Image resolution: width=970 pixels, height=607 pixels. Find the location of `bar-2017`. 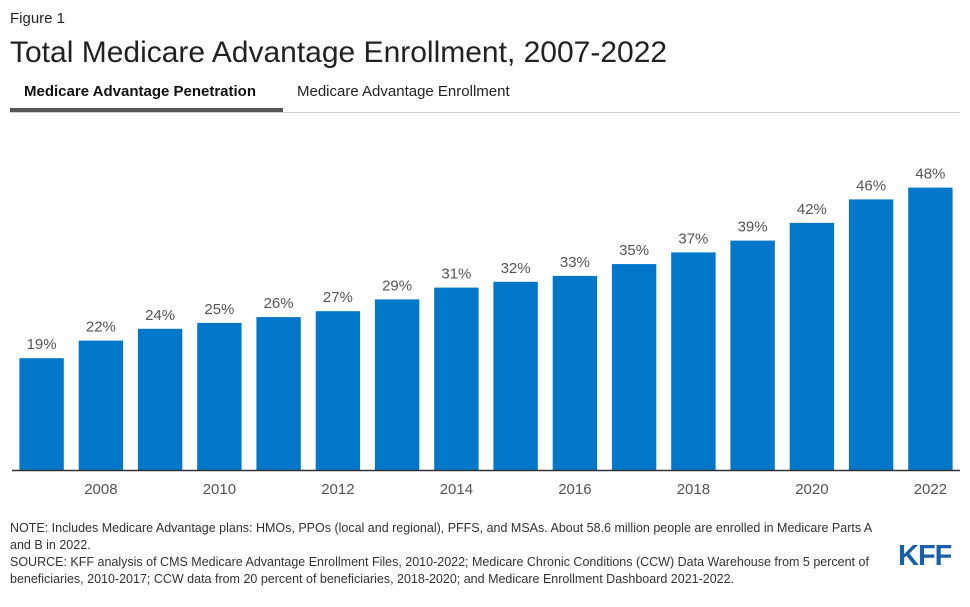

bar-2017 is located at coordinates (634, 367).